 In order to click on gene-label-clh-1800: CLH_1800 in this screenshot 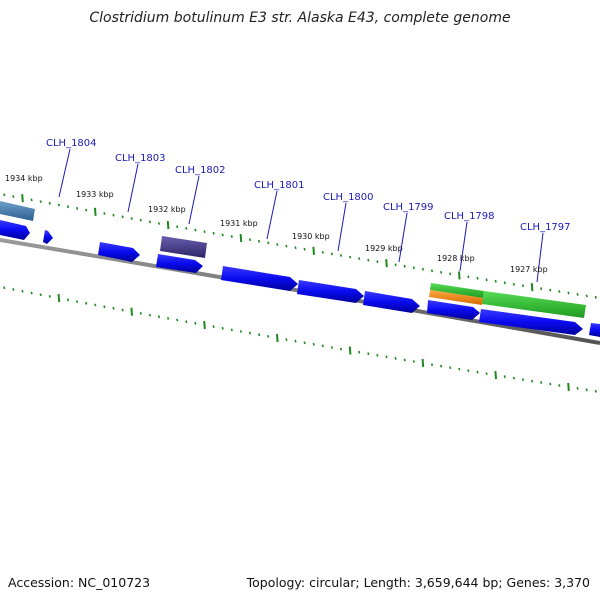, I will do `click(348, 197)`.